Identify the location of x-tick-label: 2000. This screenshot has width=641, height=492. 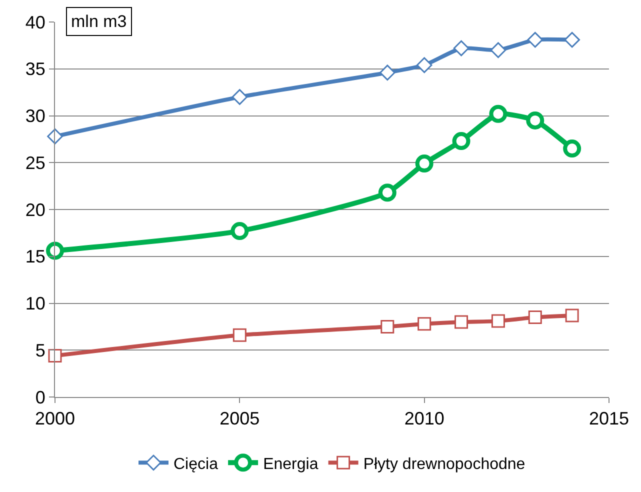
(55, 418).